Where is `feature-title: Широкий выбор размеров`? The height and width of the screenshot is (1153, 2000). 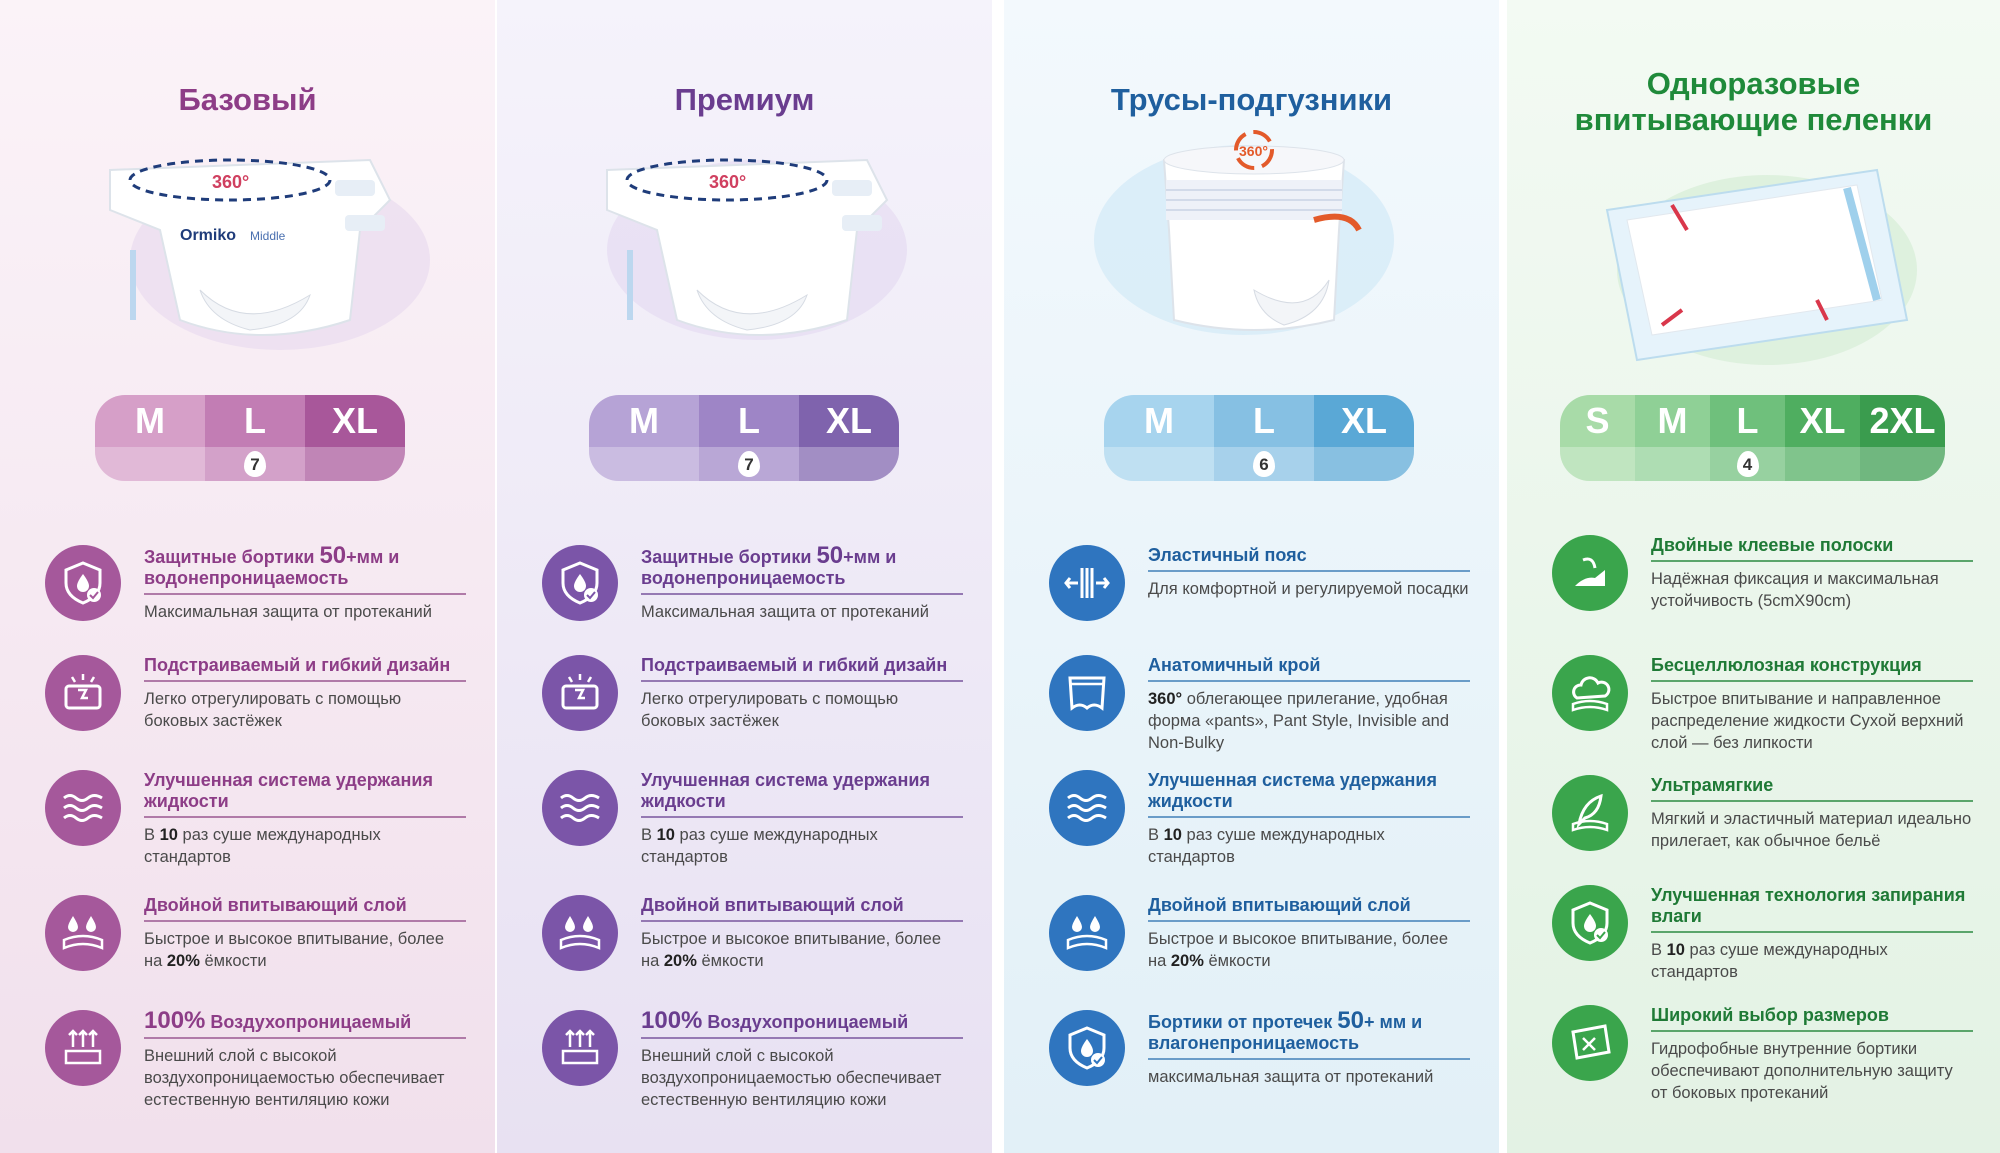 feature-title: Широкий выбор размеров is located at coordinates (1812, 1018).